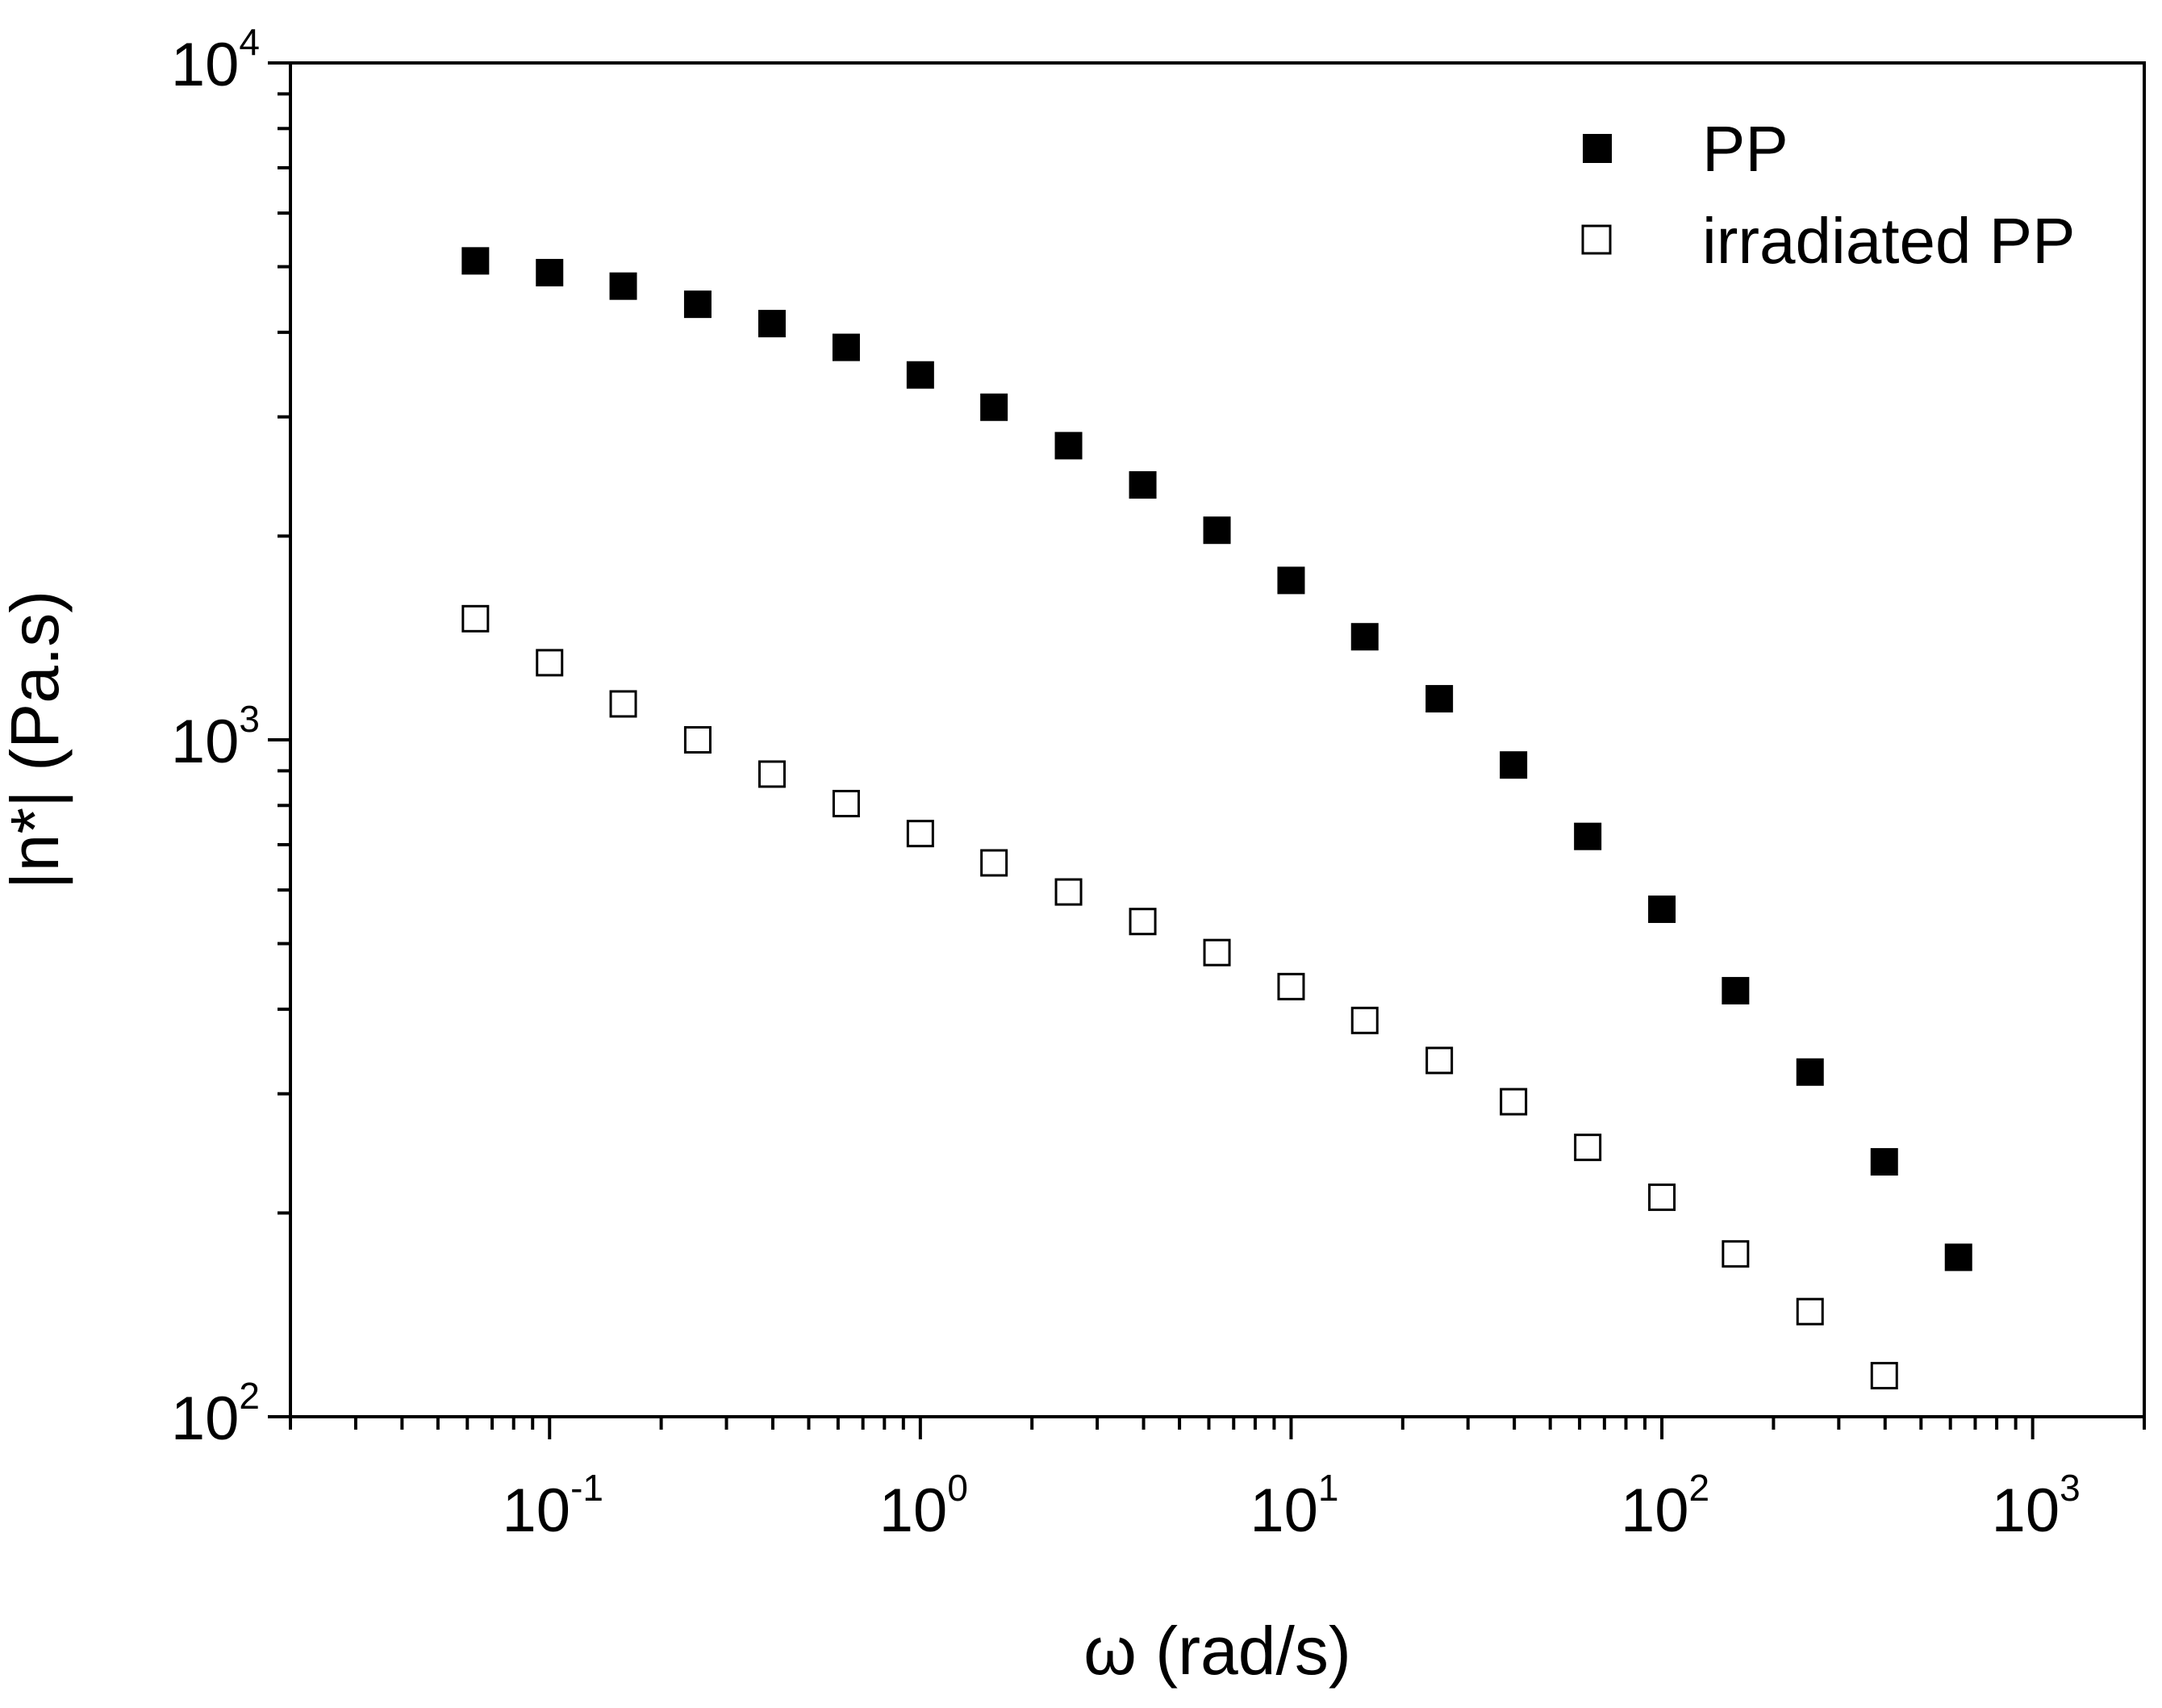  Describe the element at coordinates (1665, 1506) in the screenshot. I see `x-tick-label: 10²` at that location.